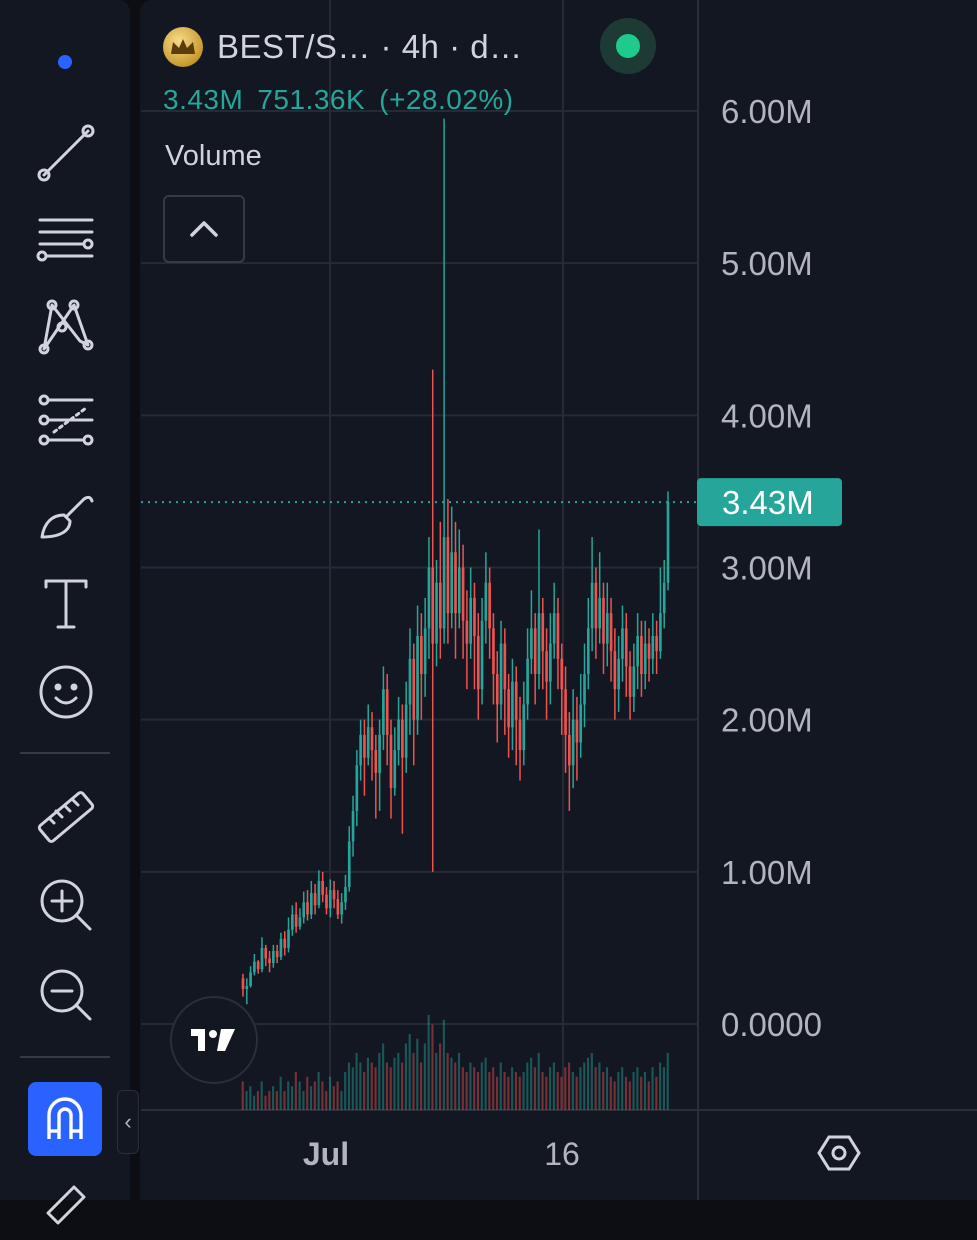 Image resolution: width=977 pixels, height=1240 pixels. What do you see at coordinates (66, 327) in the screenshot?
I see `pattern-icon` at bounding box center [66, 327].